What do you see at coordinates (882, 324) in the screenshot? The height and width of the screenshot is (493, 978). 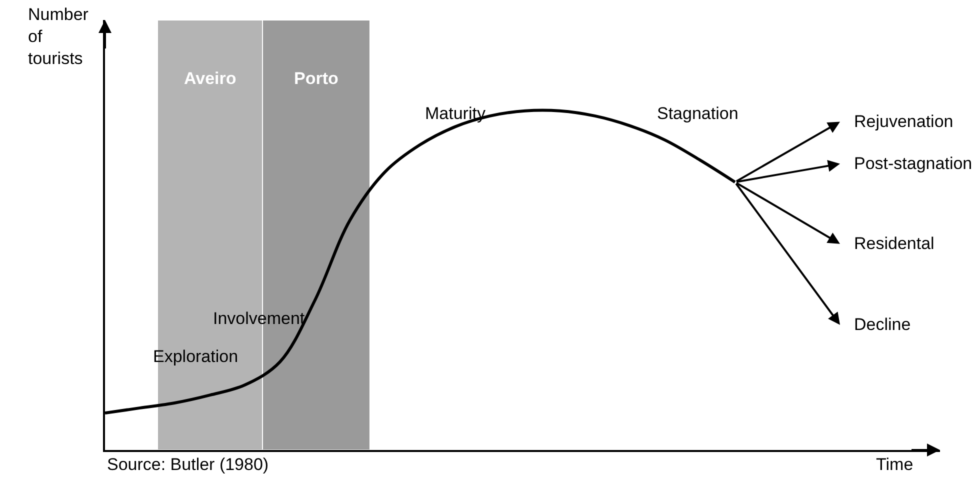 I see `annotation: Decline` at bounding box center [882, 324].